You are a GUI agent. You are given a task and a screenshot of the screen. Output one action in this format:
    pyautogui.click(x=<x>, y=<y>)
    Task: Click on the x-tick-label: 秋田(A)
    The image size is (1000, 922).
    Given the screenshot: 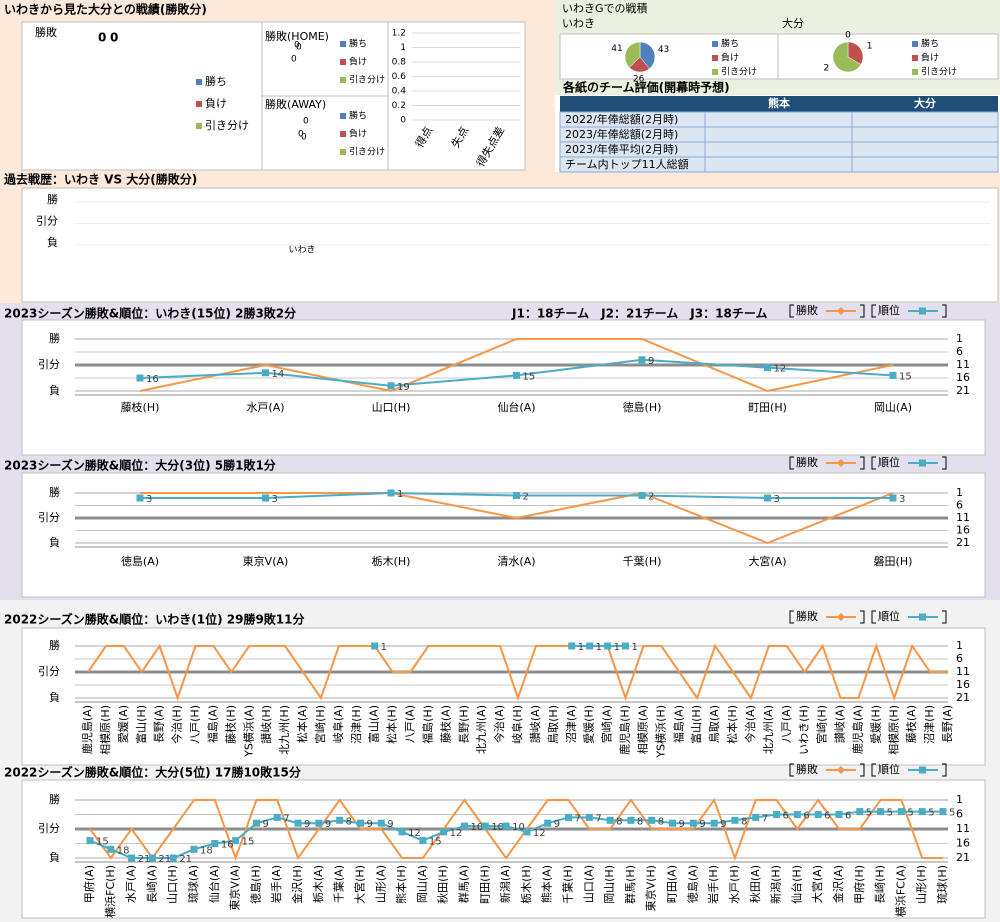 What is the action you would take?
    pyautogui.click(x=755, y=884)
    